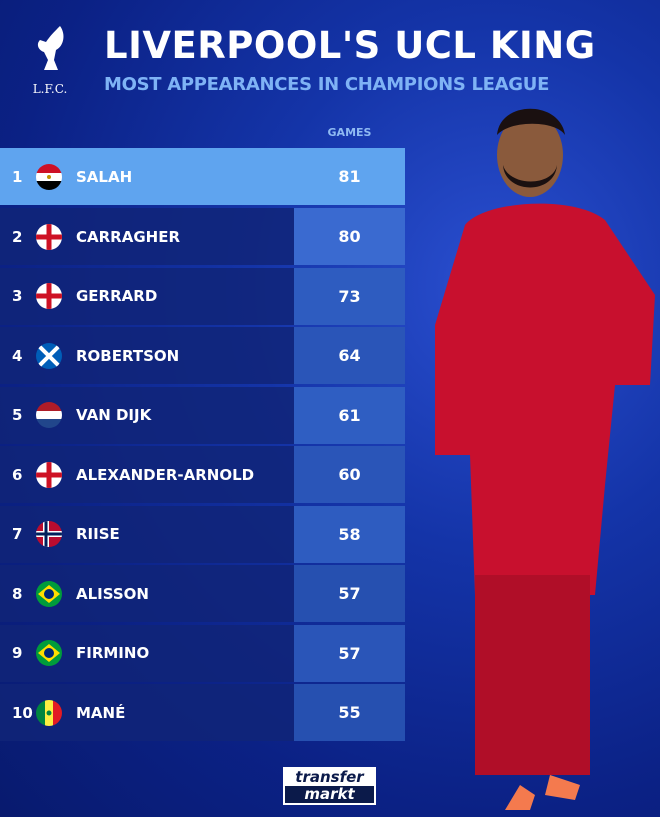  Describe the element at coordinates (202, 296) in the screenshot. I see `table-row: 3 GERRARD 73` at that location.